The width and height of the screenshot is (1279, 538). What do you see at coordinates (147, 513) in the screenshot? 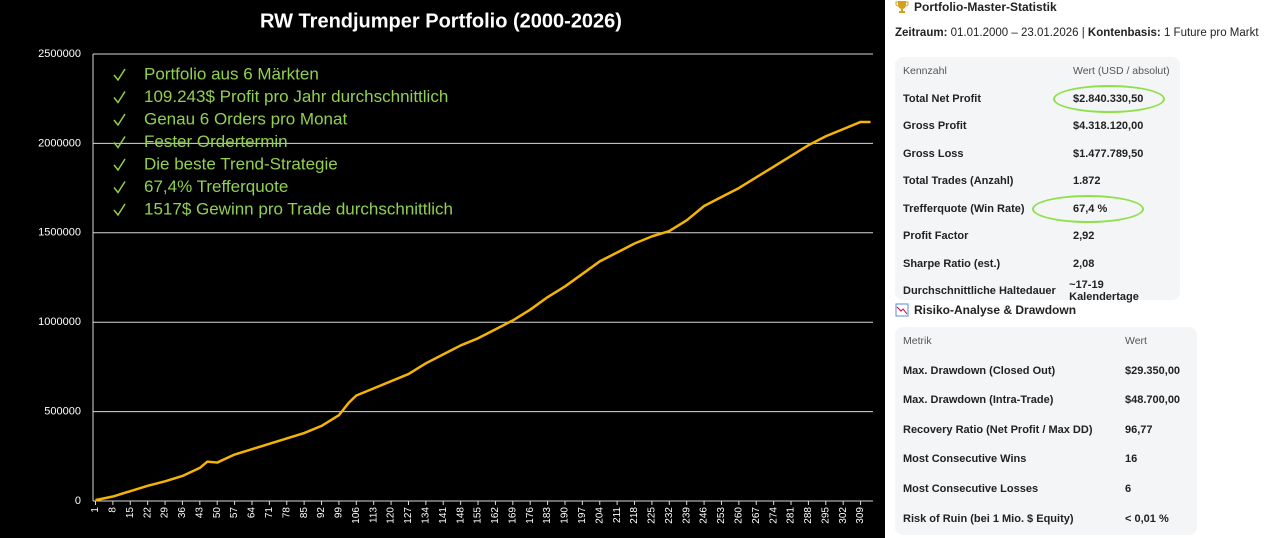
I see `x-tick-label: 22` at bounding box center [147, 513].